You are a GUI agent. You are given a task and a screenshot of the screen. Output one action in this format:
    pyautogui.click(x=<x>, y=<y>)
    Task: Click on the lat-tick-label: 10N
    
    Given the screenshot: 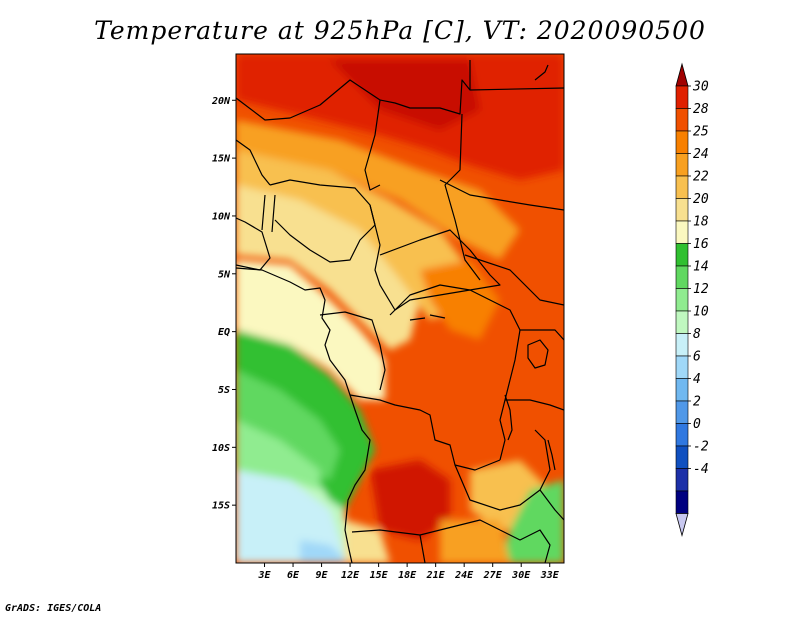 What is the action you would take?
    pyautogui.click(x=221, y=216)
    